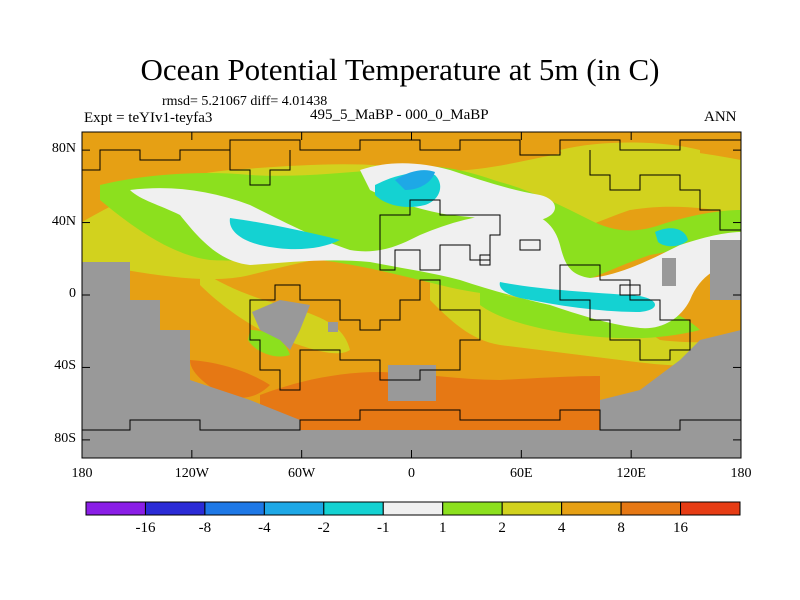  I want to click on cyan-region-ne, so click(671, 237).